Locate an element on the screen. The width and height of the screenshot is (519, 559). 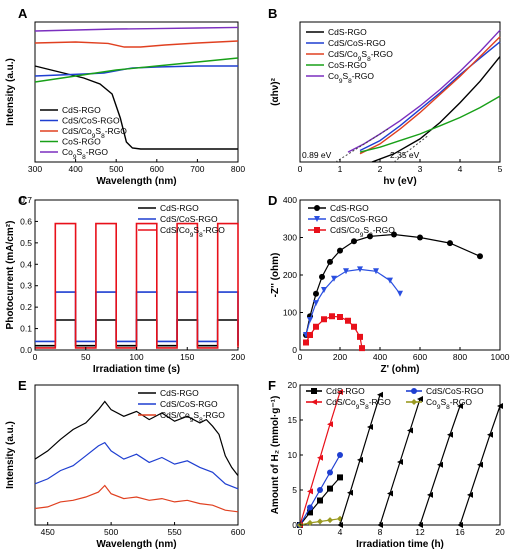
x-tick-label: 100 is located at coordinates (136, 357).